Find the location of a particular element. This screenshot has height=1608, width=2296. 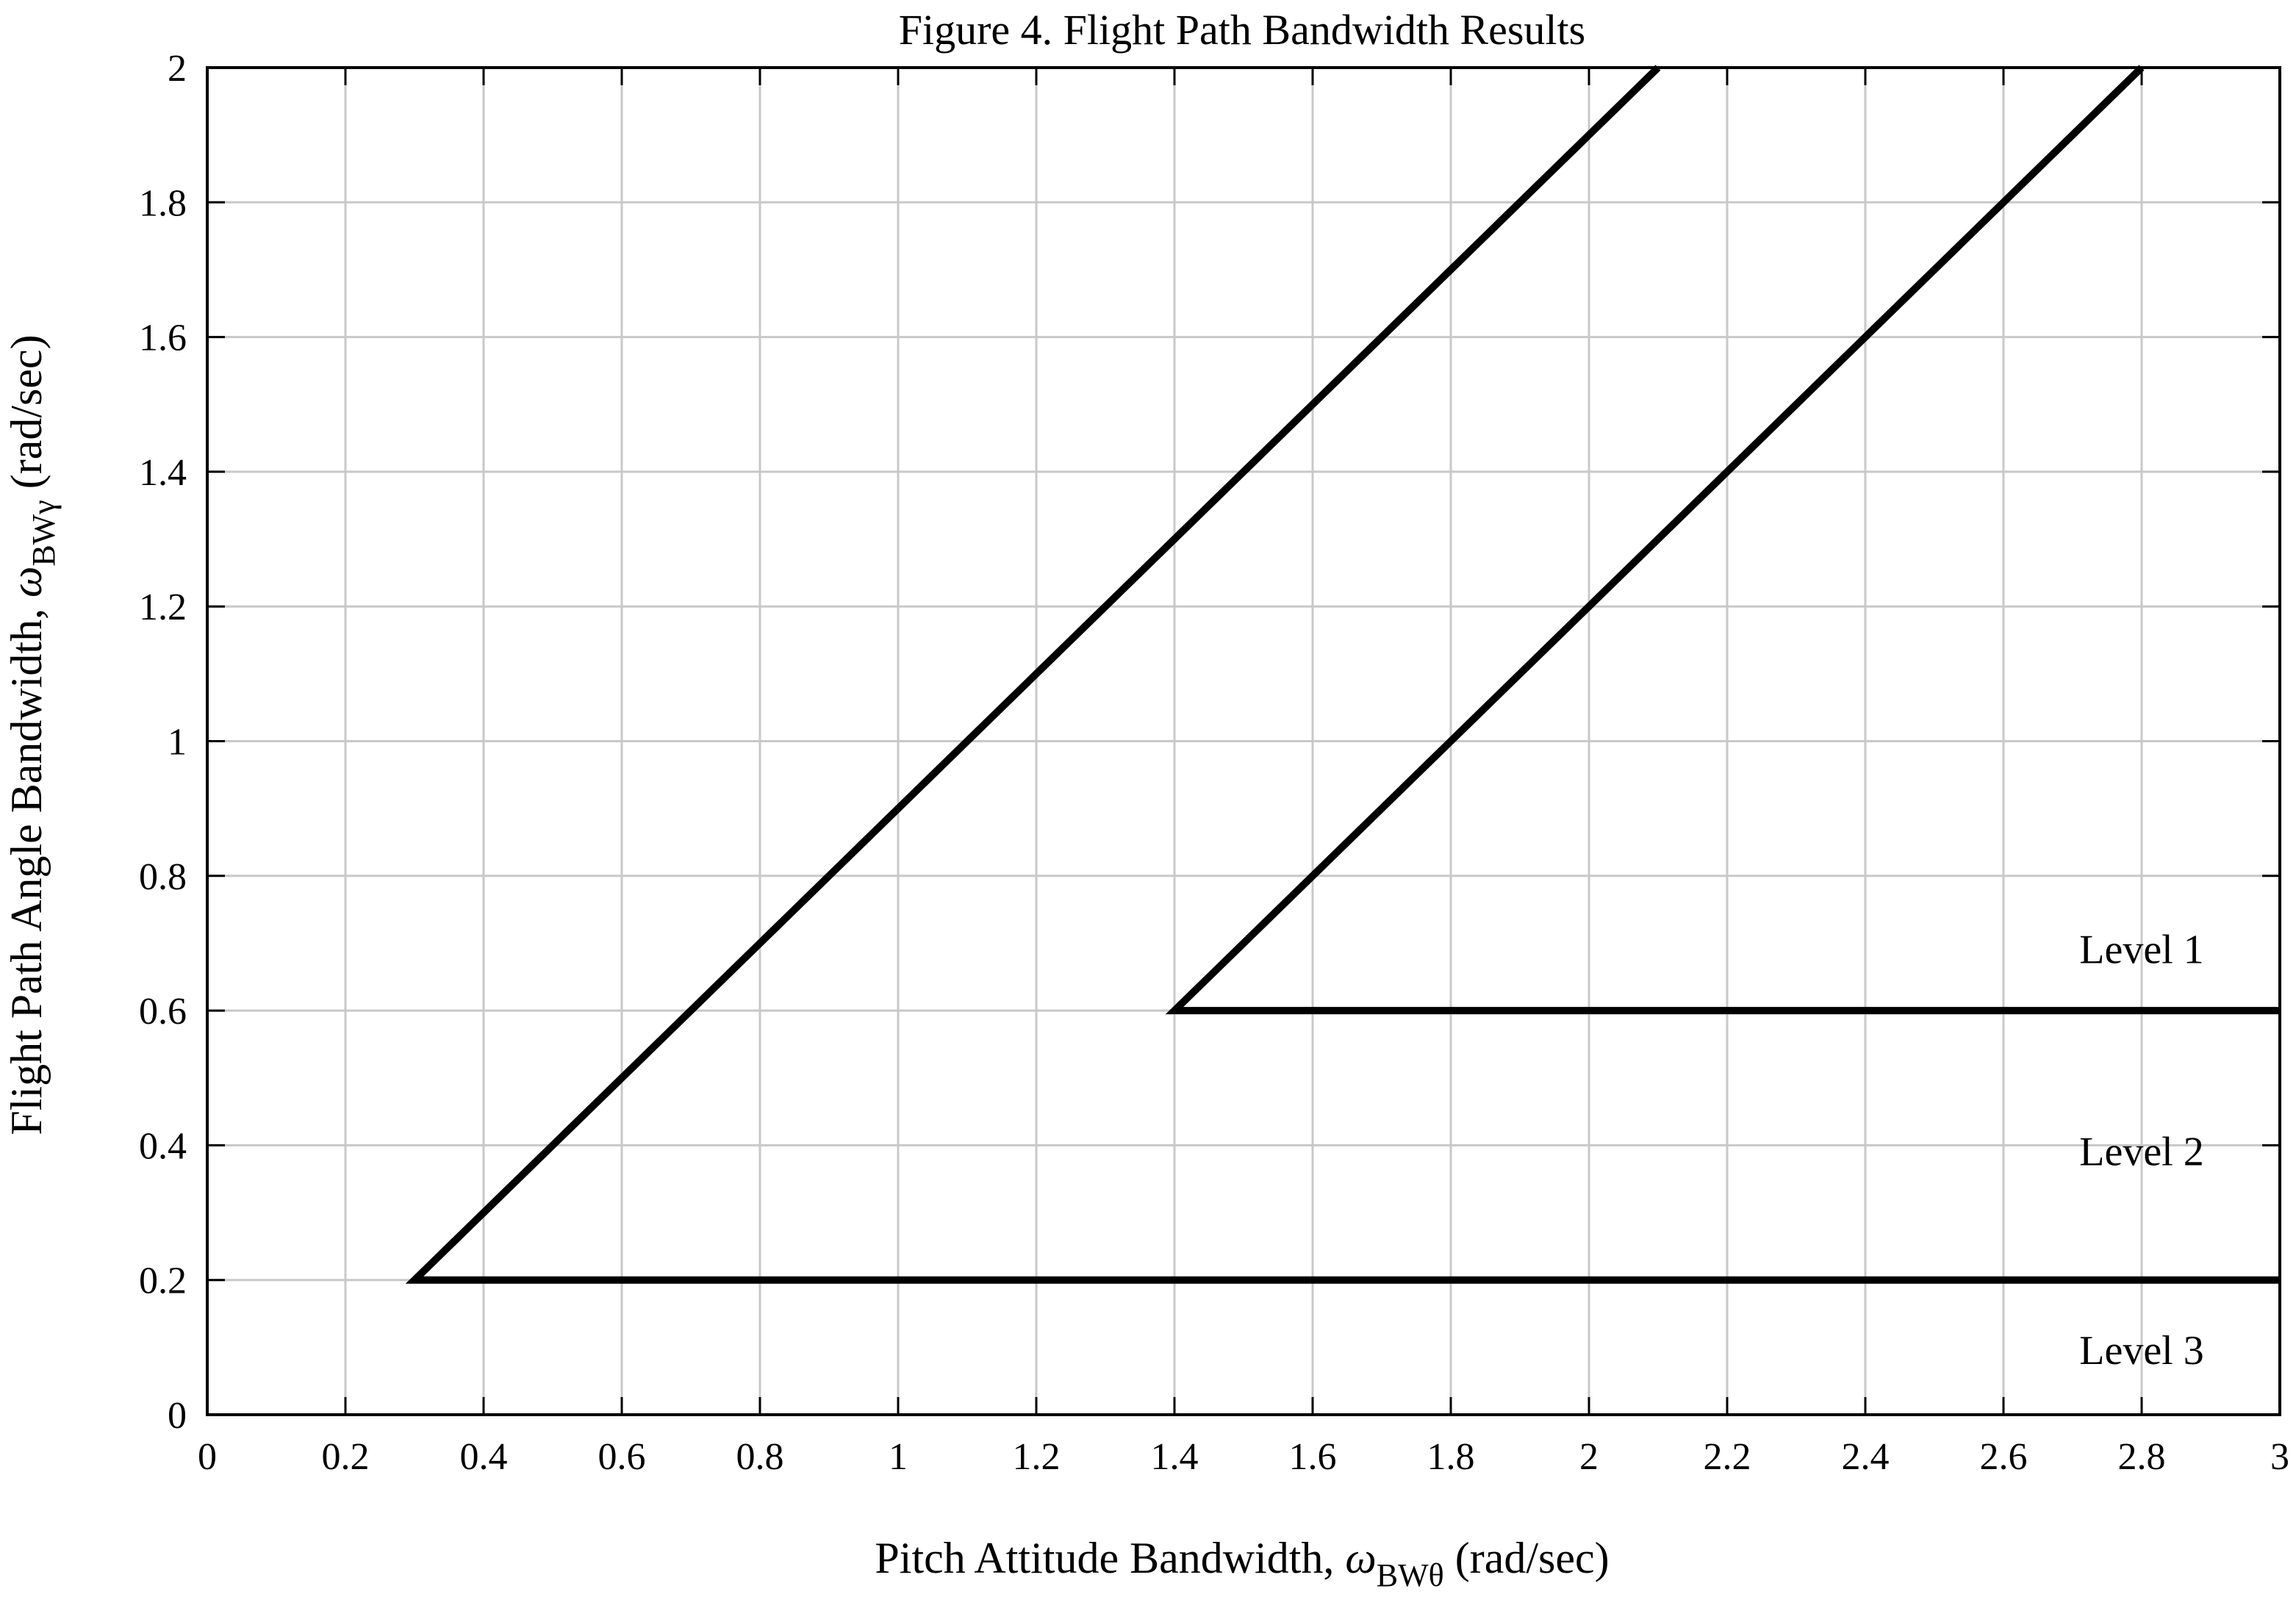

y-tick-label: 1.2 is located at coordinates (163, 607).